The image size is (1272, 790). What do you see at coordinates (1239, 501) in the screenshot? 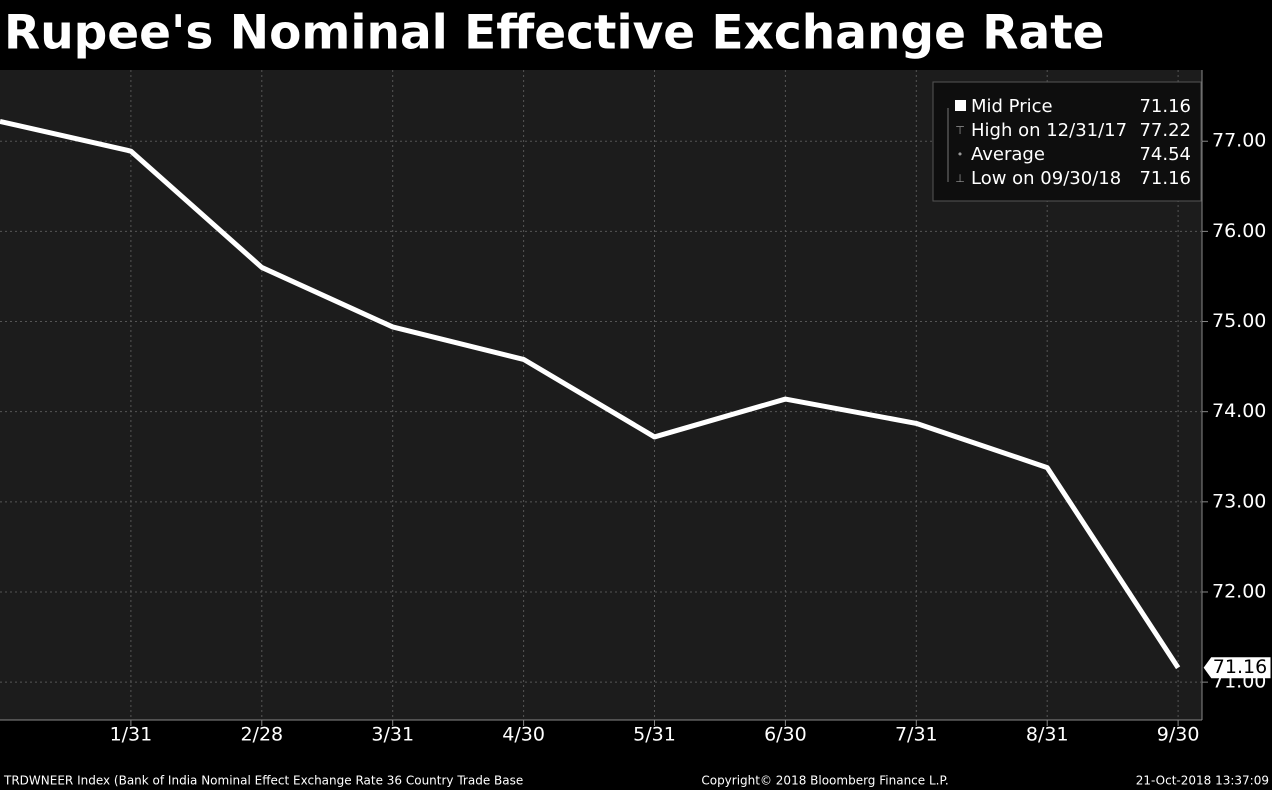
I see `y-tick-label: 73.00` at bounding box center [1239, 501].